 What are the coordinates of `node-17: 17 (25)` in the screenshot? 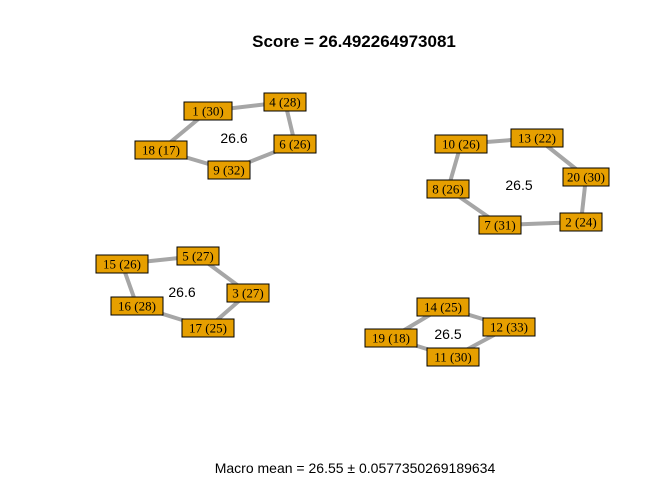 It's located at (208, 328).